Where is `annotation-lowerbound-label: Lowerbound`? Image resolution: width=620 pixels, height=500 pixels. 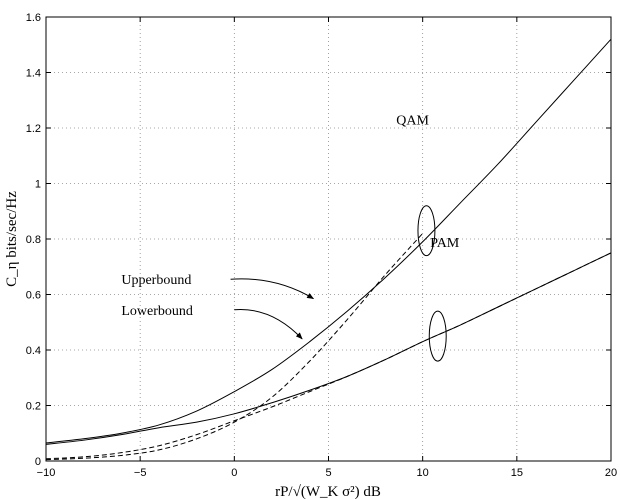
annotation-lowerbound-label: Lowerbound is located at coordinates (157, 311).